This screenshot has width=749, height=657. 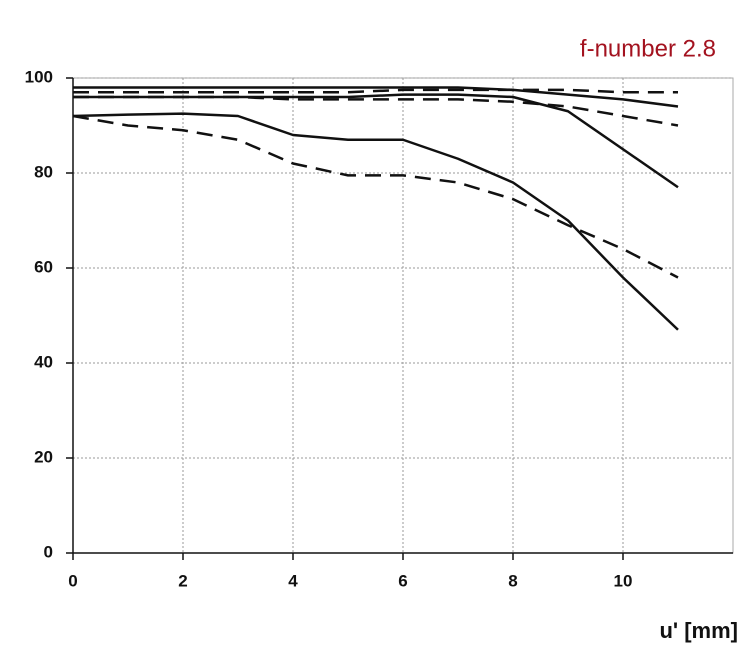 What do you see at coordinates (39, 76) in the screenshot?
I see `y-tick-label: 100` at bounding box center [39, 76].